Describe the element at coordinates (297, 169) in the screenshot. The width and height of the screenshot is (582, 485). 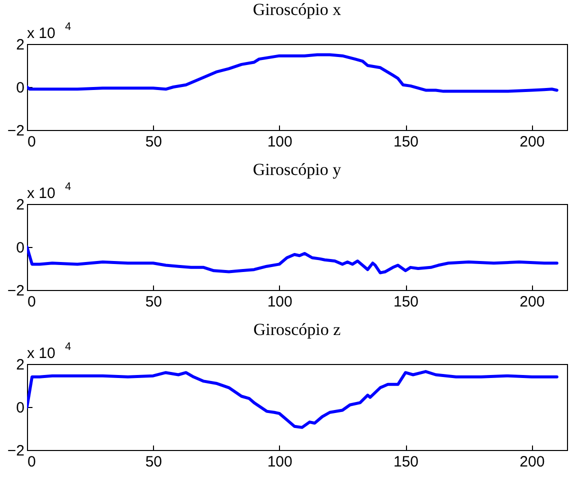
I see `chart-title: Giroscópio y` at that location.